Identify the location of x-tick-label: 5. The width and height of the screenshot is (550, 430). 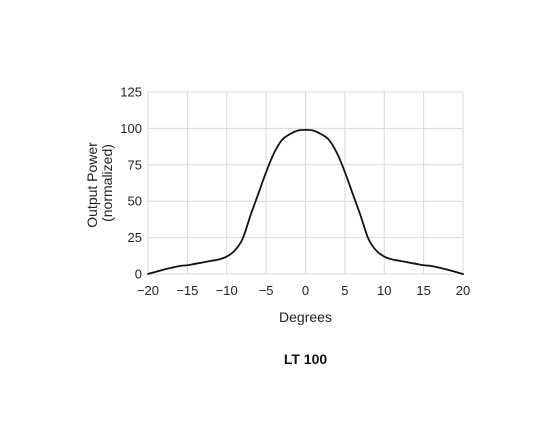
(344, 290).